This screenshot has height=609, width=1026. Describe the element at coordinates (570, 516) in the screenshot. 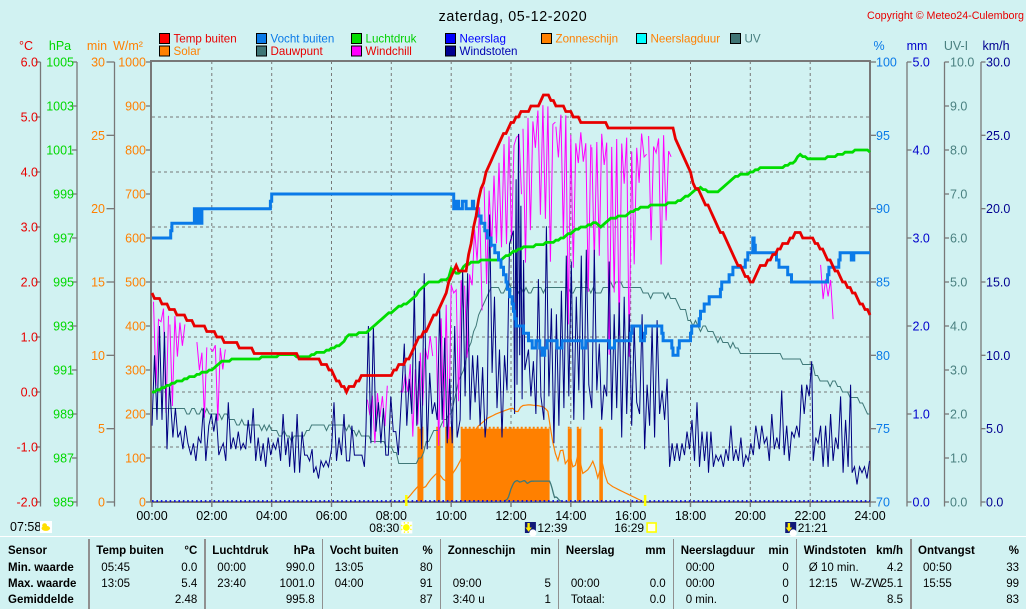

I see `svg-text: 14:00` at that location.